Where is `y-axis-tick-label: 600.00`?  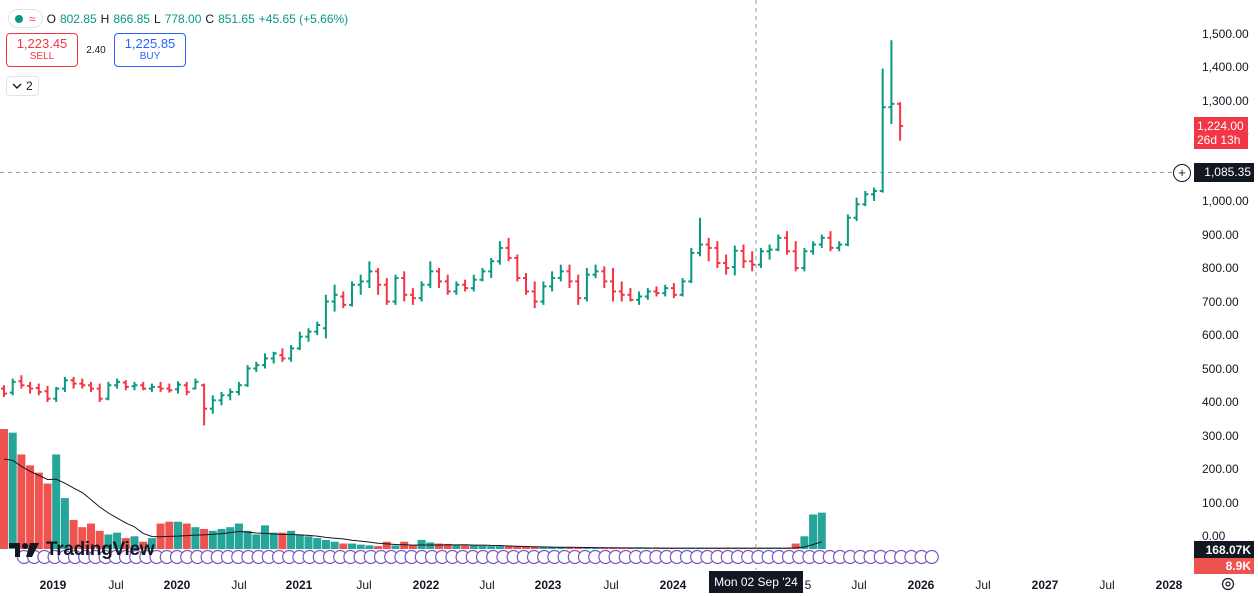 y-axis-tick-label: 600.00 is located at coordinates (1220, 335).